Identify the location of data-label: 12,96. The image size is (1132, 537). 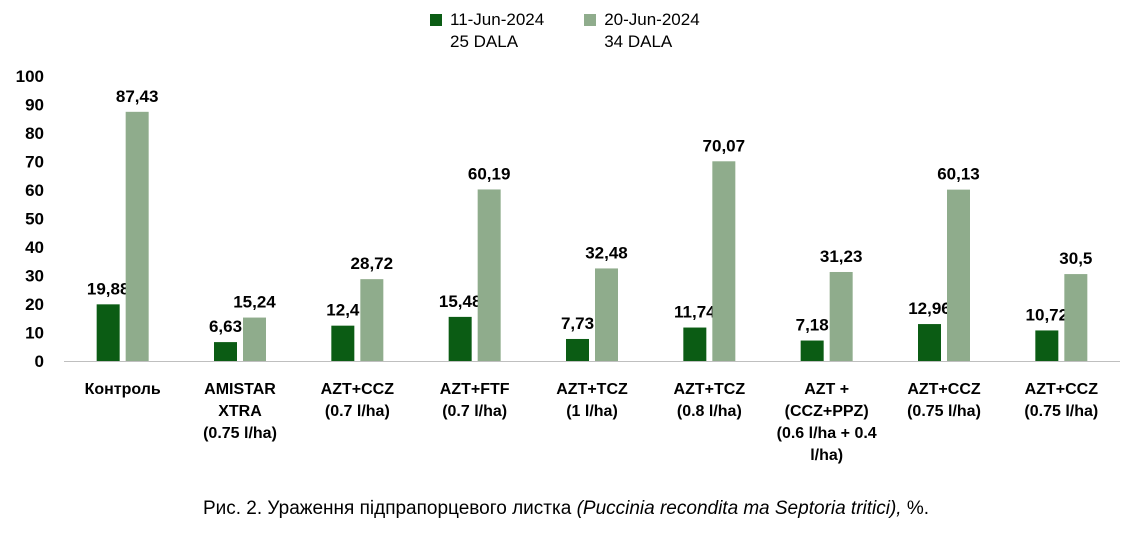
(929, 308).